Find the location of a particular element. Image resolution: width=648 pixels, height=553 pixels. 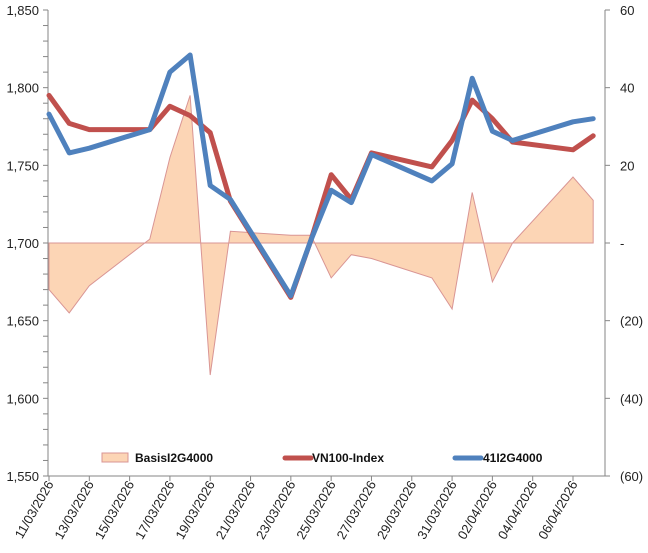

legend: BasisI2G4000 VN100-Index 41I2G4000 is located at coordinates (322, 458).